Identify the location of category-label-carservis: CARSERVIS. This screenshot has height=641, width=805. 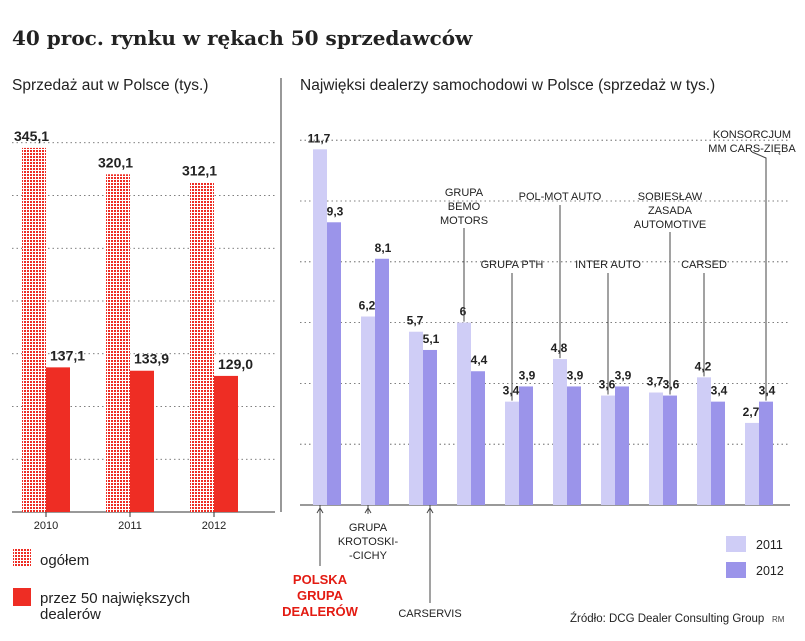
(429, 614).